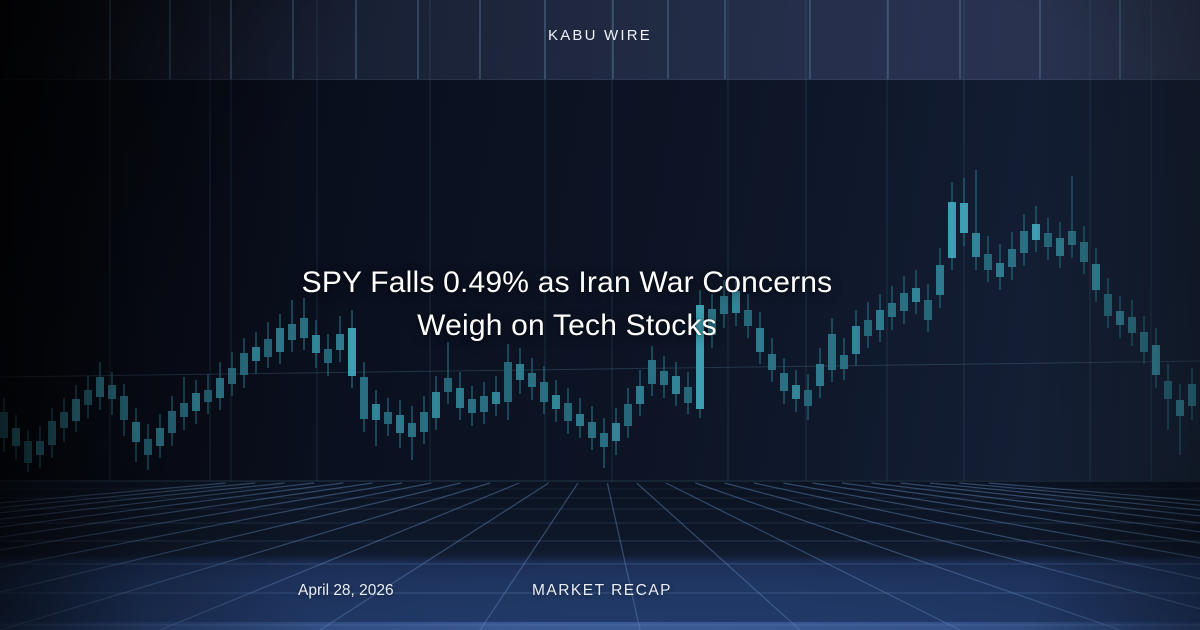 The width and height of the screenshot is (1200, 630). Describe the element at coordinates (600, 626) in the screenshot. I see `bottom-edge-glow` at that location.